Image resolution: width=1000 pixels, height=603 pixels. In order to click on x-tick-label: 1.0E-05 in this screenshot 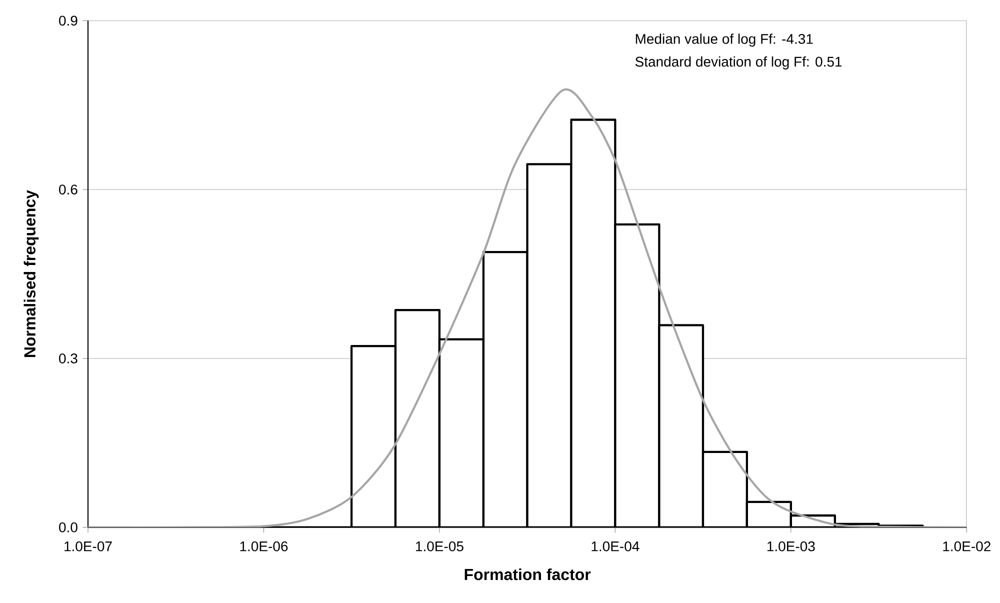, I will do `click(440, 546)`.